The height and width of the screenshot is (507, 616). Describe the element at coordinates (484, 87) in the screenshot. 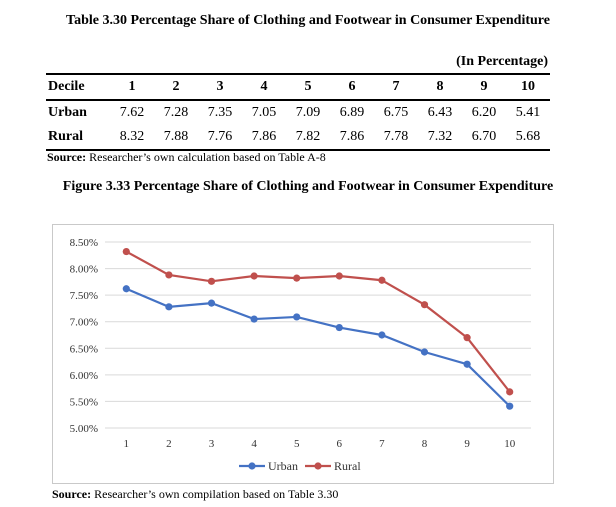

I see `column-header: 9` at that location.